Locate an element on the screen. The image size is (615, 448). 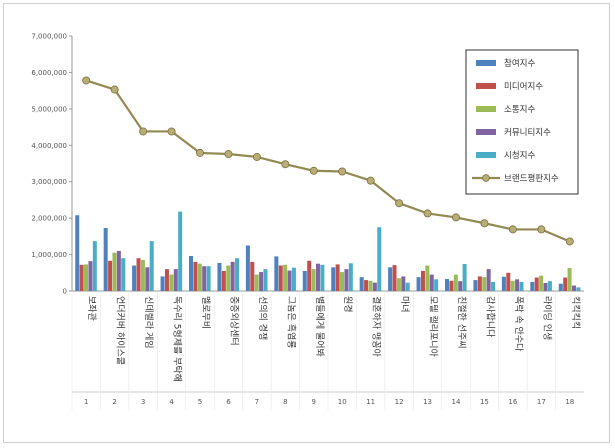
legend-label: 소통지수 is located at coordinates (519, 110).